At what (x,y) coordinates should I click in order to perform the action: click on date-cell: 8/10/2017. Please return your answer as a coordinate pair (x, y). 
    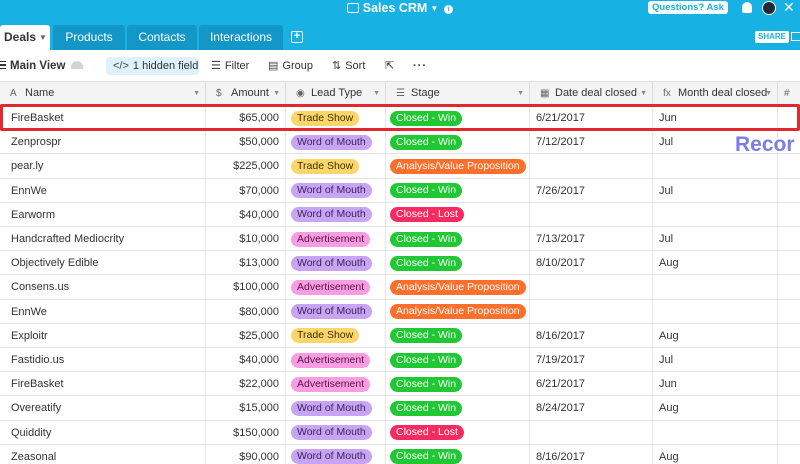
    Looking at the image, I should click on (591, 263).